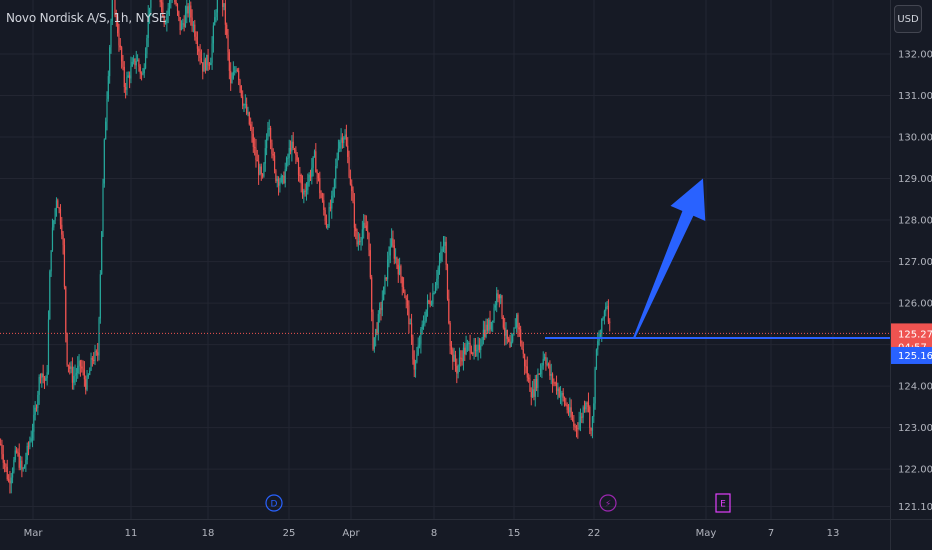 The image size is (932, 550). What do you see at coordinates (432, 533) in the screenshot?
I see `time-axis: Mar 11 18 25 Apr 8 15 22 May 7 13` at bounding box center [432, 533].